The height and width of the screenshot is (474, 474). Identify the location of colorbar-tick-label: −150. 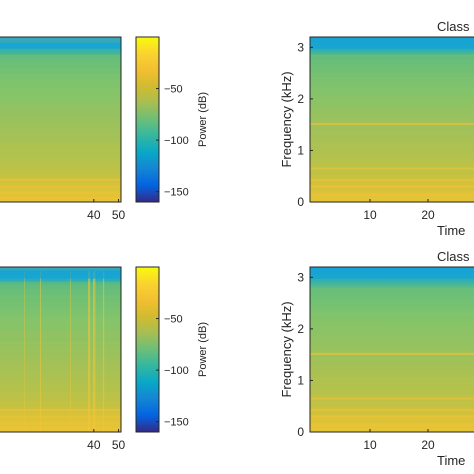
(176, 423).